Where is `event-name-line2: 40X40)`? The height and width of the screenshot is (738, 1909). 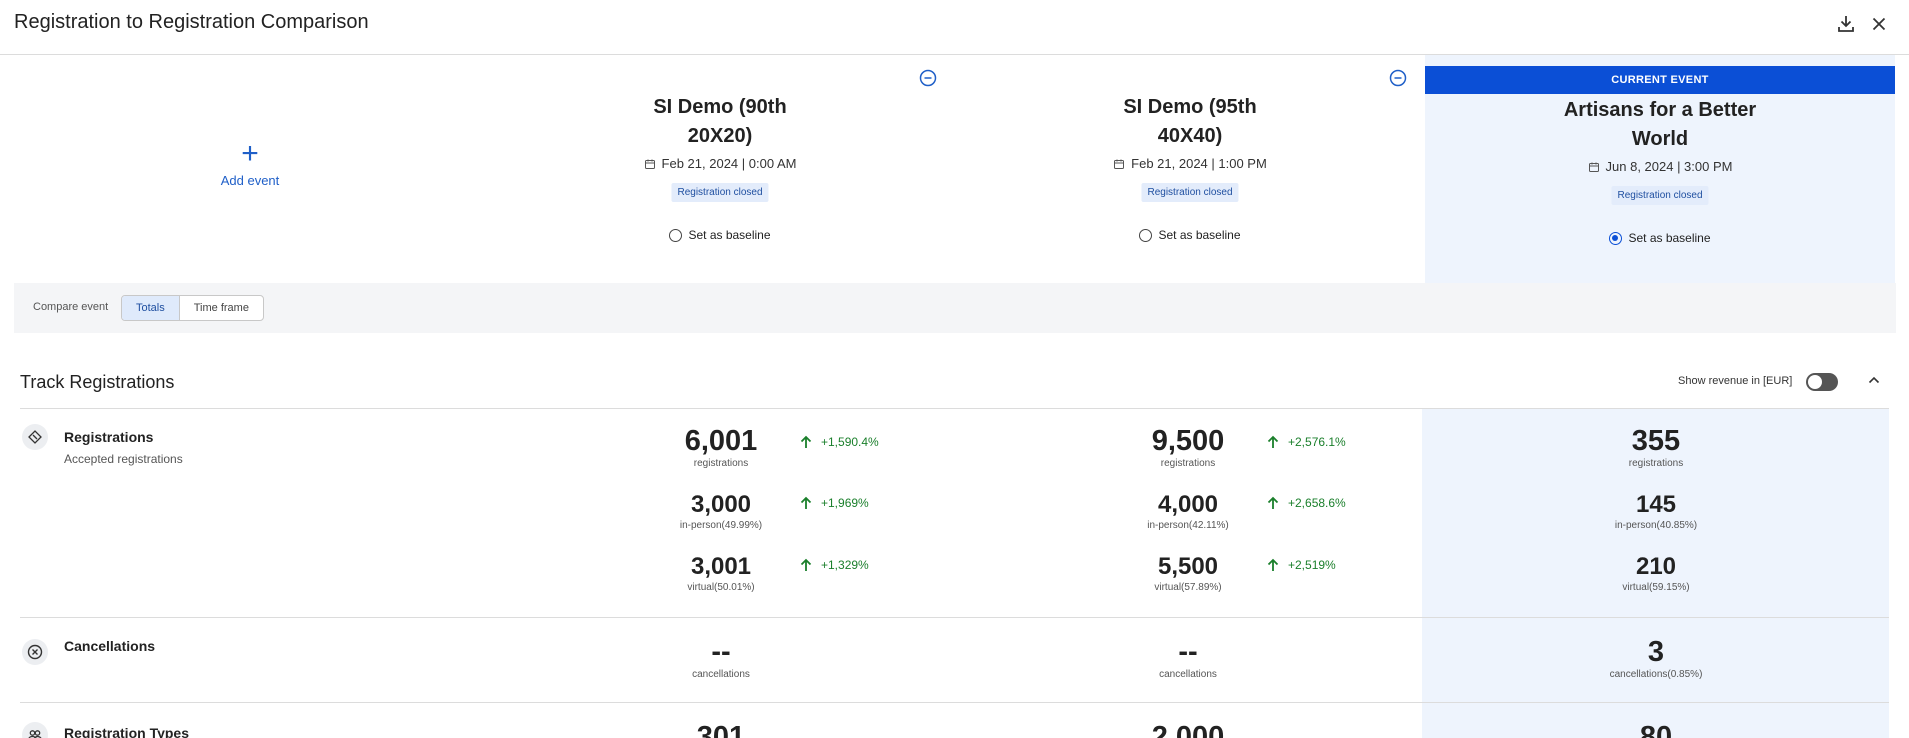 event-name-line2: 40X40) is located at coordinates (1190, 136).